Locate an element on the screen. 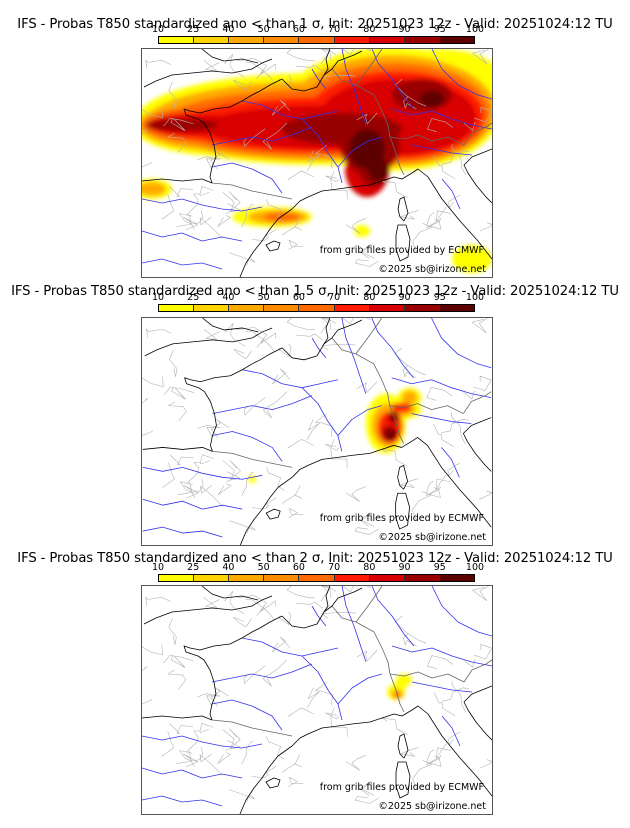 The height and width of the screenshot is (828, 630). probability-contour is located at coordinates (391, 435).